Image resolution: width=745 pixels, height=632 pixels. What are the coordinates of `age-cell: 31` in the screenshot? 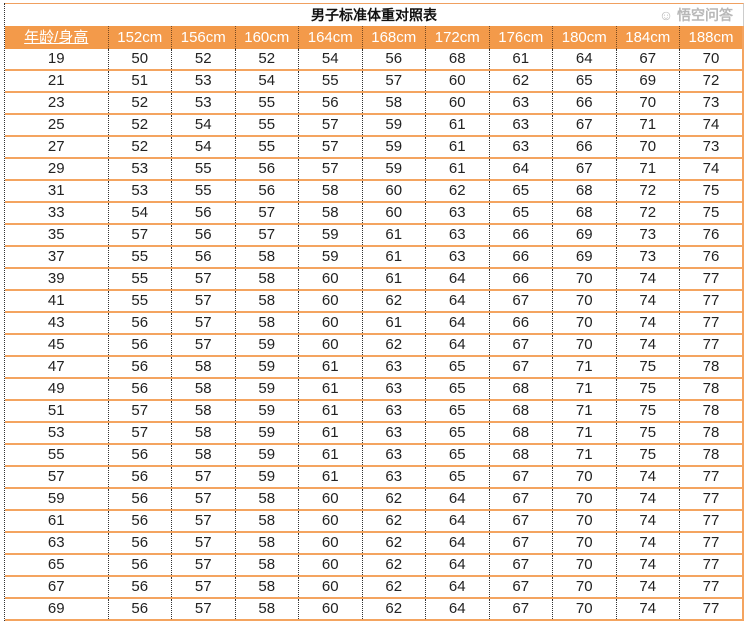 It's located at (56, 191).